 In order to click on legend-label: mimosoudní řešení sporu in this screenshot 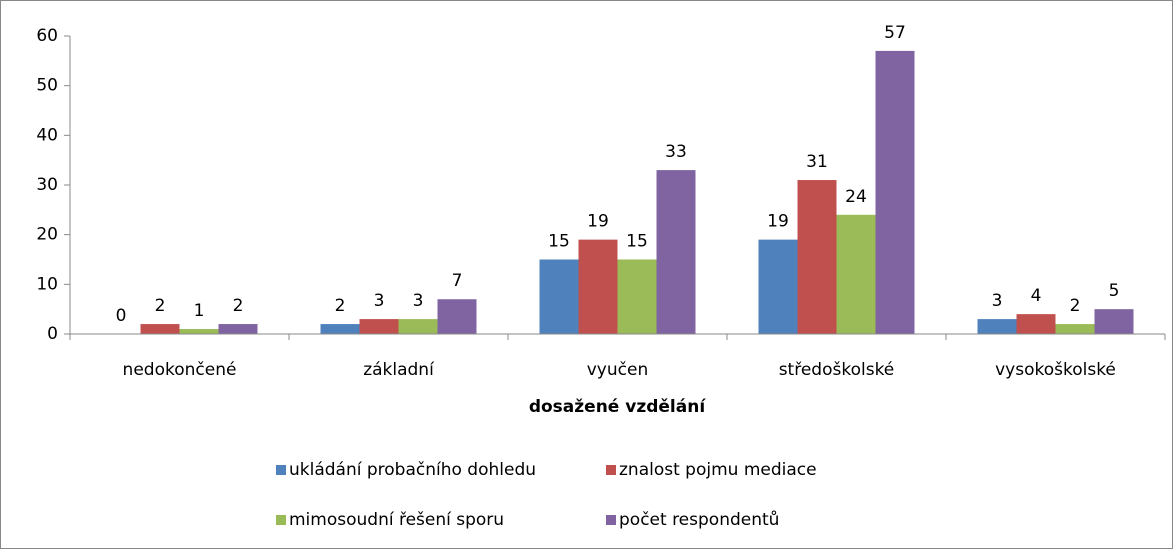, I will do `click(396, 520)`.